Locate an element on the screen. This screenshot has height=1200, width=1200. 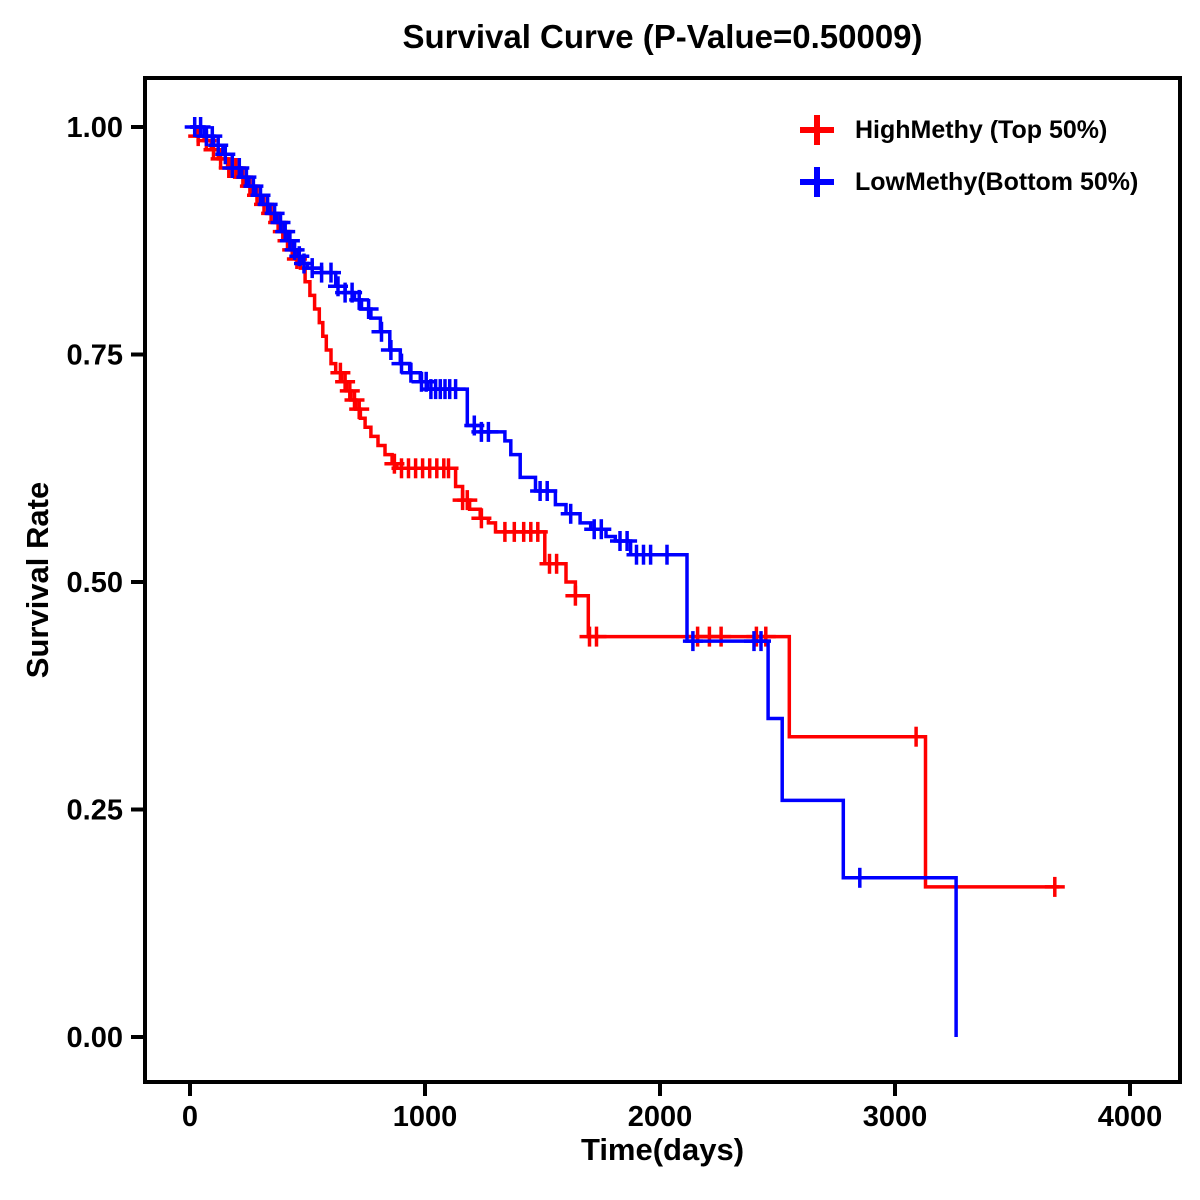
x-tick-label: 1000 is located at coordinates (425, 1117).